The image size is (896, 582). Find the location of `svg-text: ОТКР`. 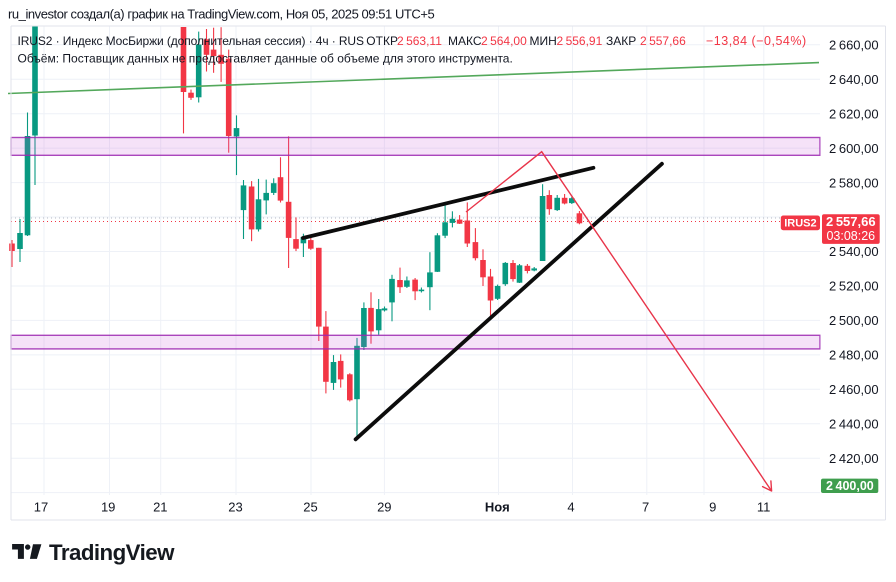

svg-text: ОТКР is located at coordinates (382, 41).